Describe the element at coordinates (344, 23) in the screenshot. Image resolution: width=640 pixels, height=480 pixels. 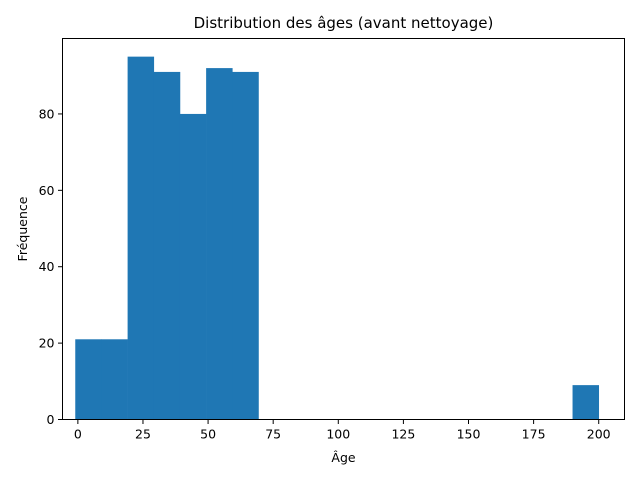
I see `chart-title: Distribution des âges (avant nettoyage)` at that location.